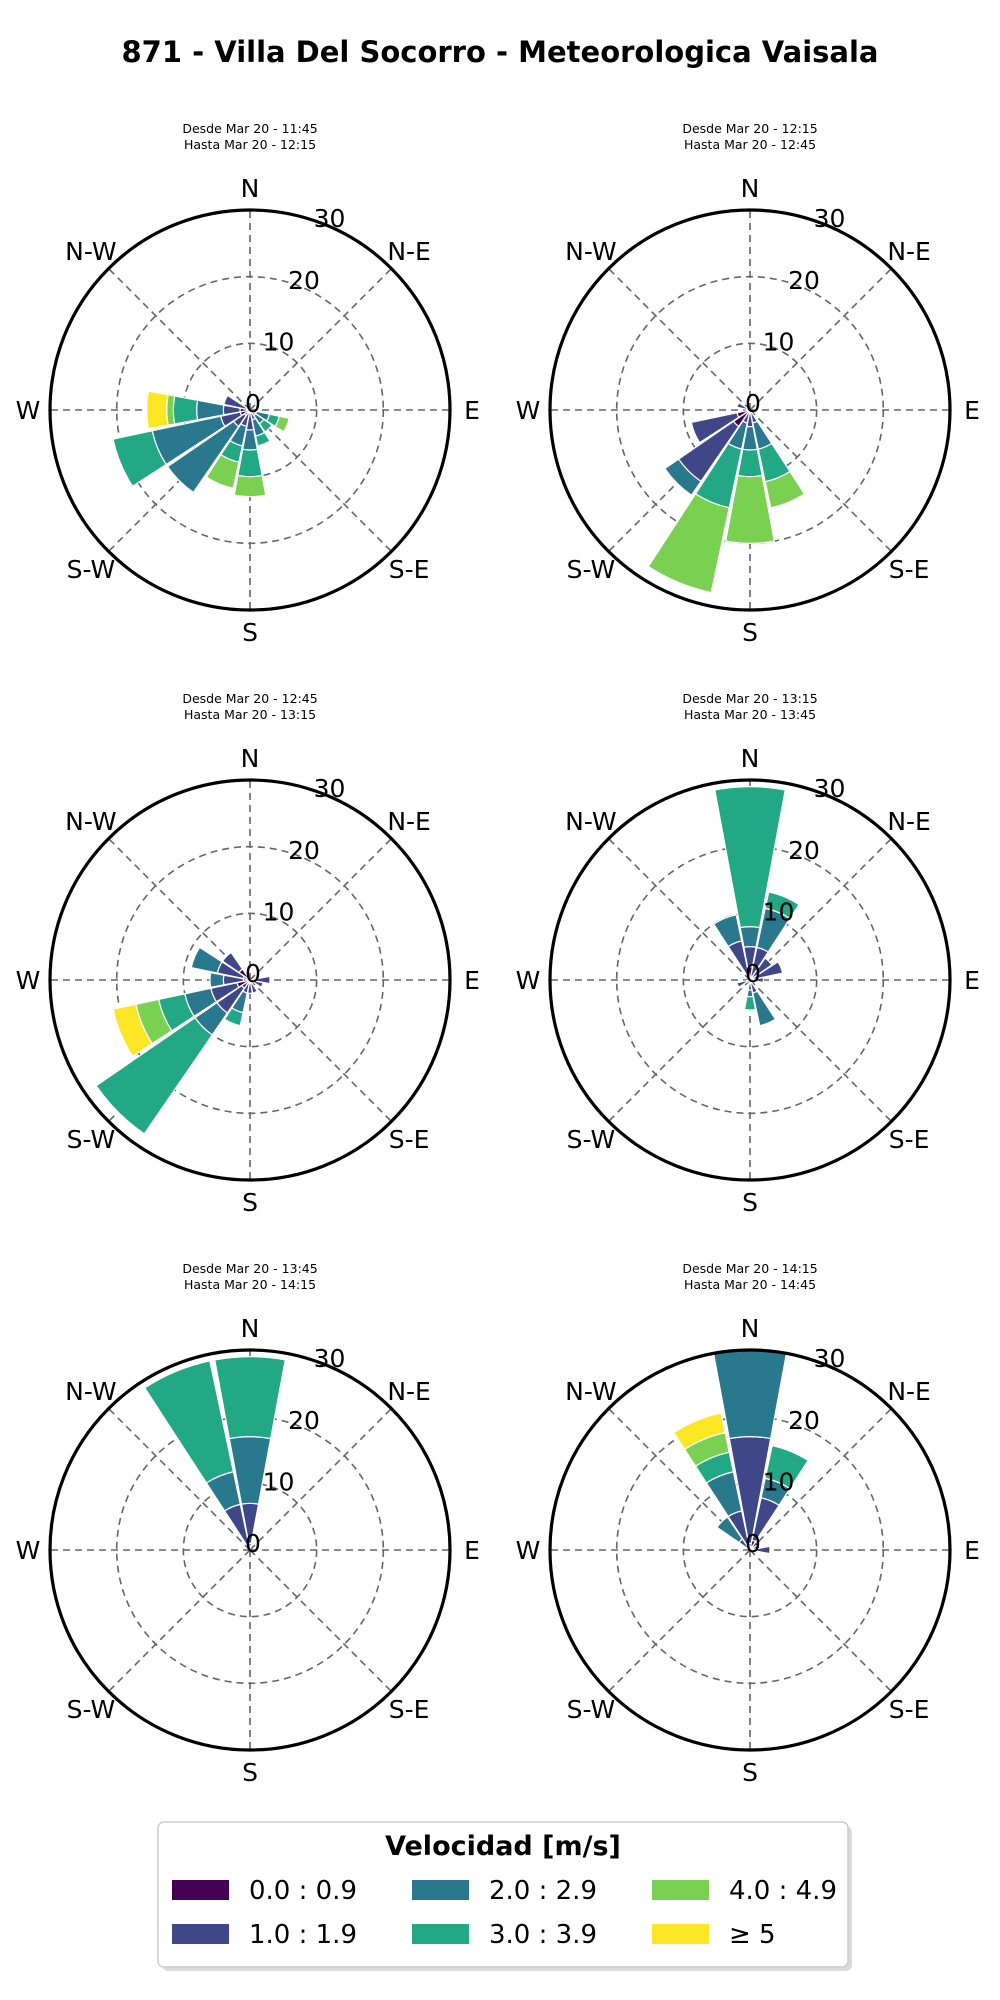 Image resolution: width=1000 pixels, height=2000 pixels. Describe the element at coordinates (750, 144) in the screenshot. I see `panel-subtitle-to: Hasta Mar 20 - 12:45` at that location.